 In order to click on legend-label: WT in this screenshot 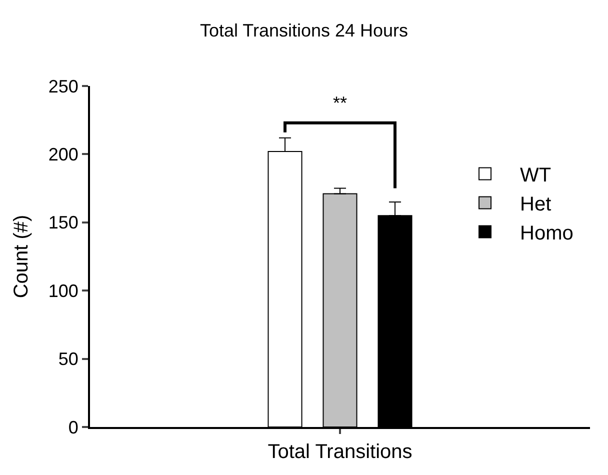, I will do `click(536, 175)`.